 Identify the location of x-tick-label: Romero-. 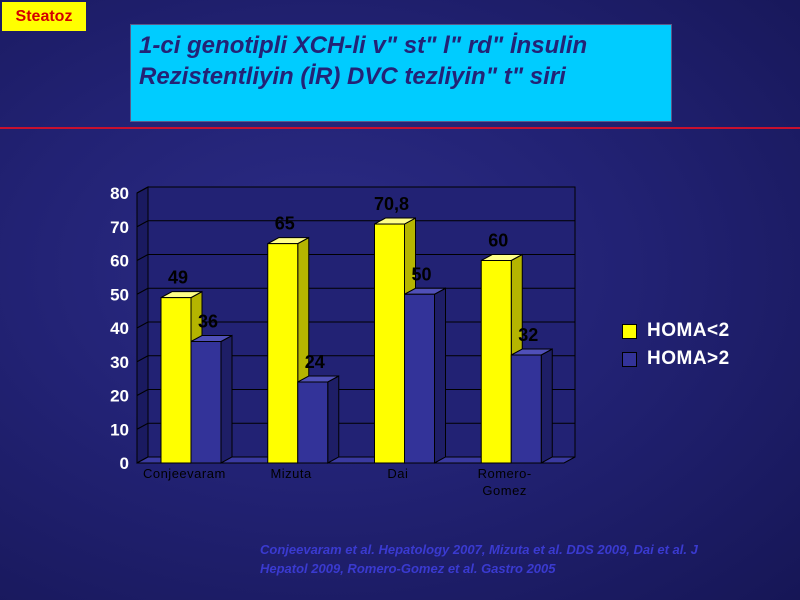
(505, 473).